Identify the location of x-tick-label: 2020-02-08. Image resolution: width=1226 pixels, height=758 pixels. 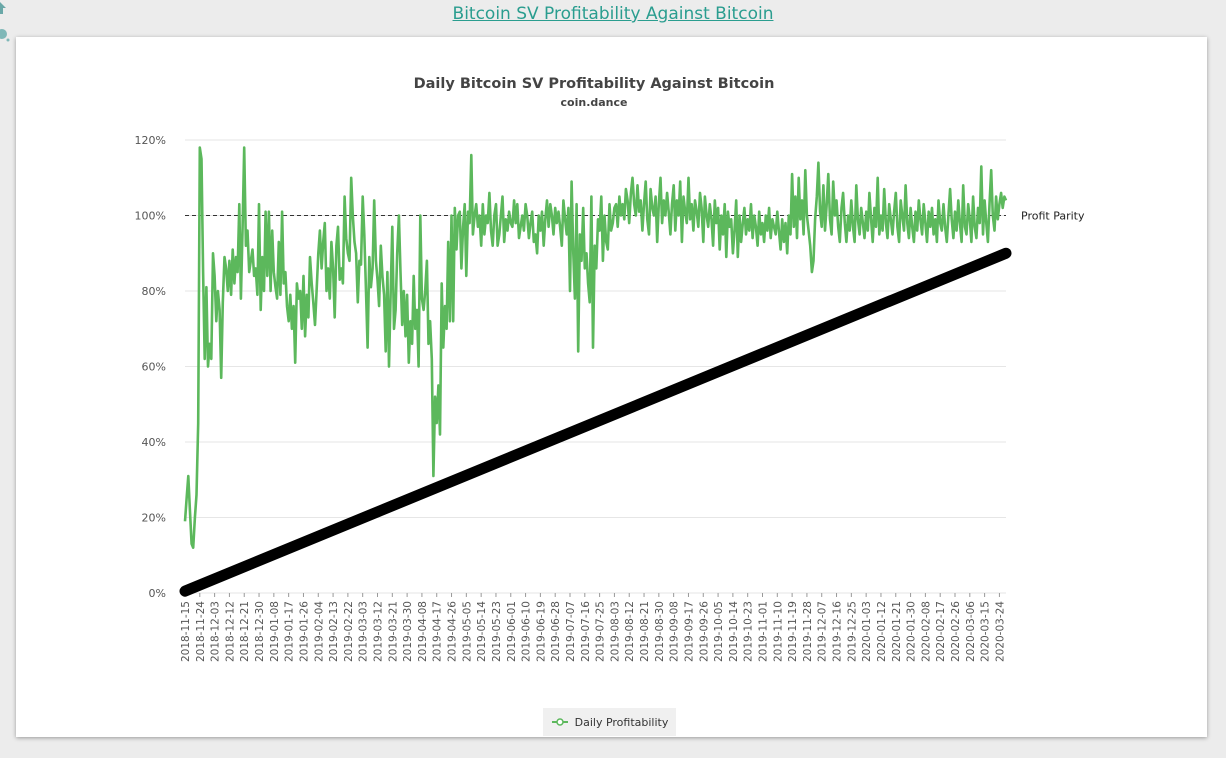
(926, 631).